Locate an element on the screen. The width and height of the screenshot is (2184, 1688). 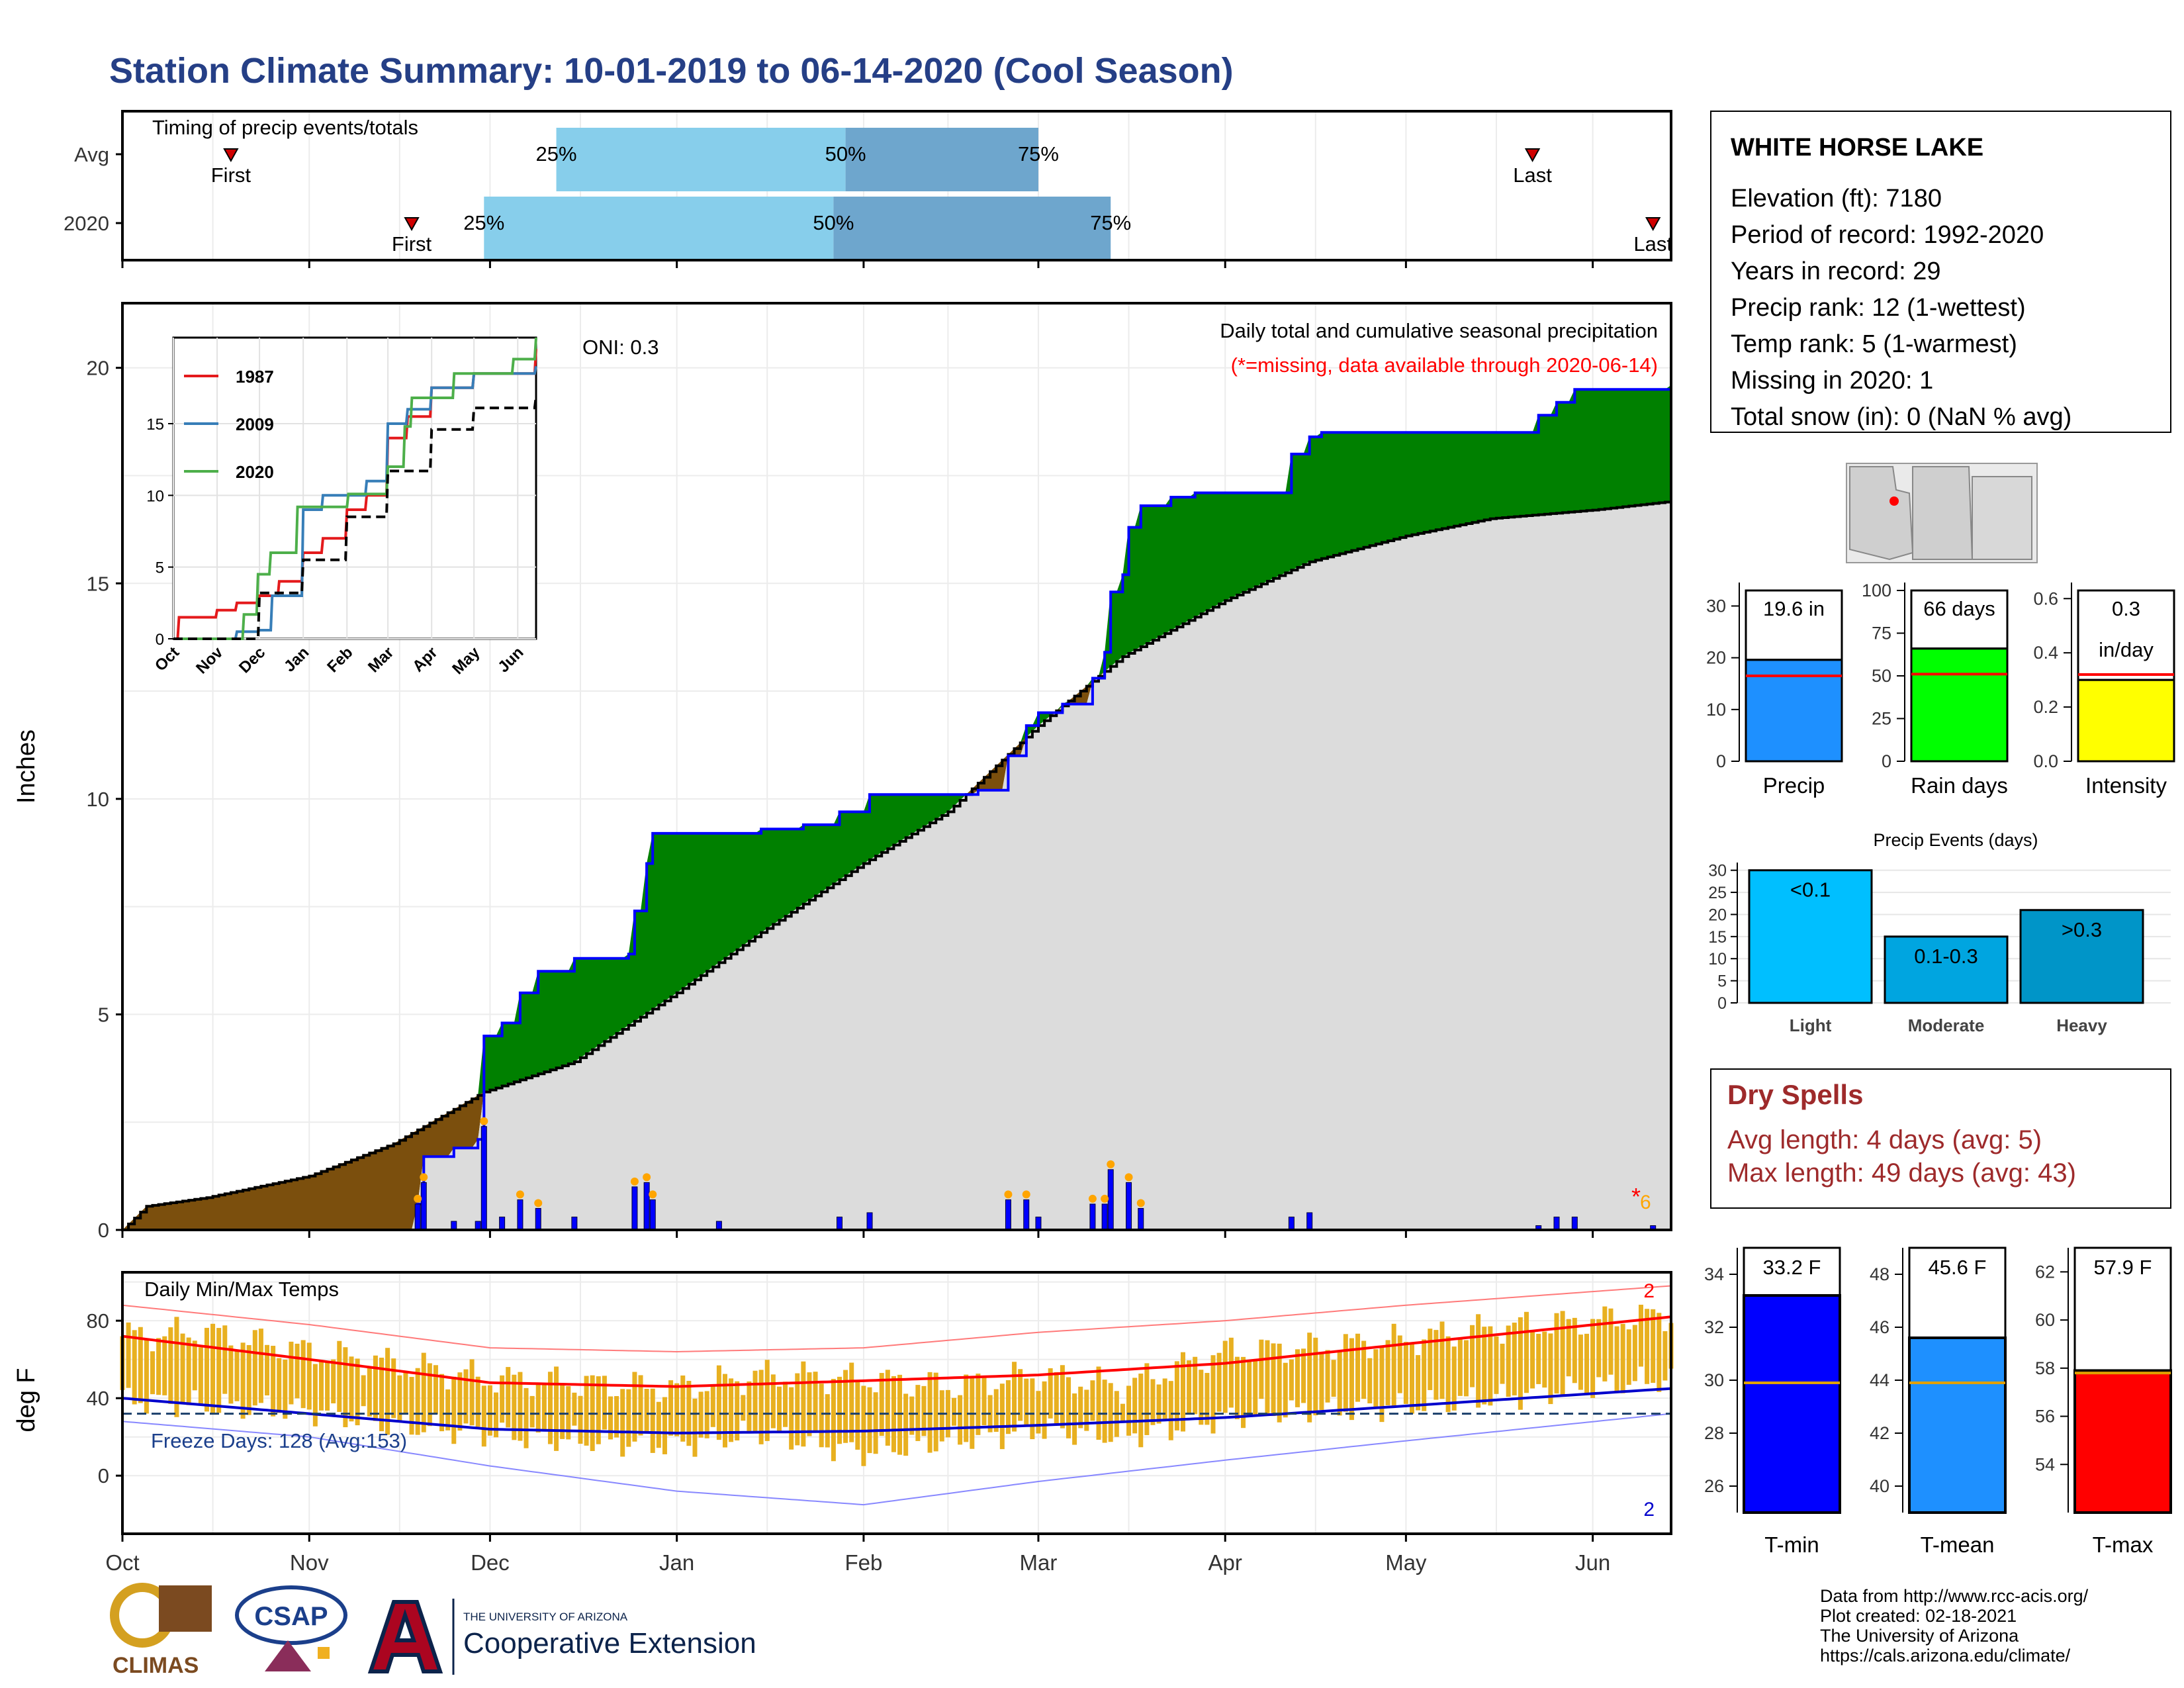
temp-summary-tick-label: 28 is located at coordinates (1714, 1433).